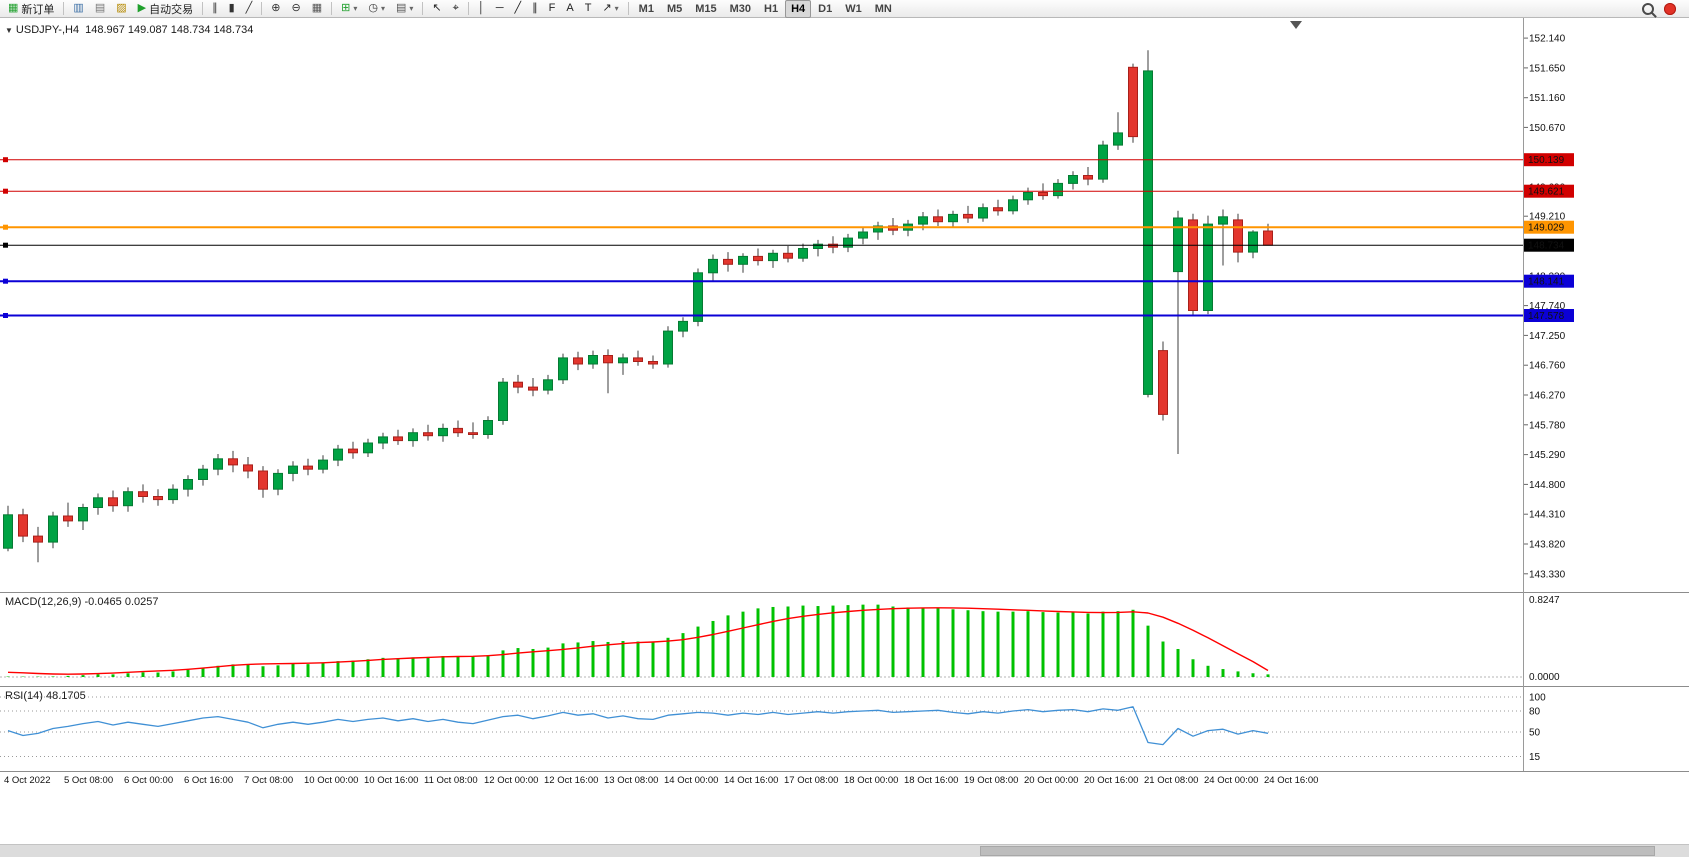  I want to click on scrollbar-thumb, so click(1318, 851).